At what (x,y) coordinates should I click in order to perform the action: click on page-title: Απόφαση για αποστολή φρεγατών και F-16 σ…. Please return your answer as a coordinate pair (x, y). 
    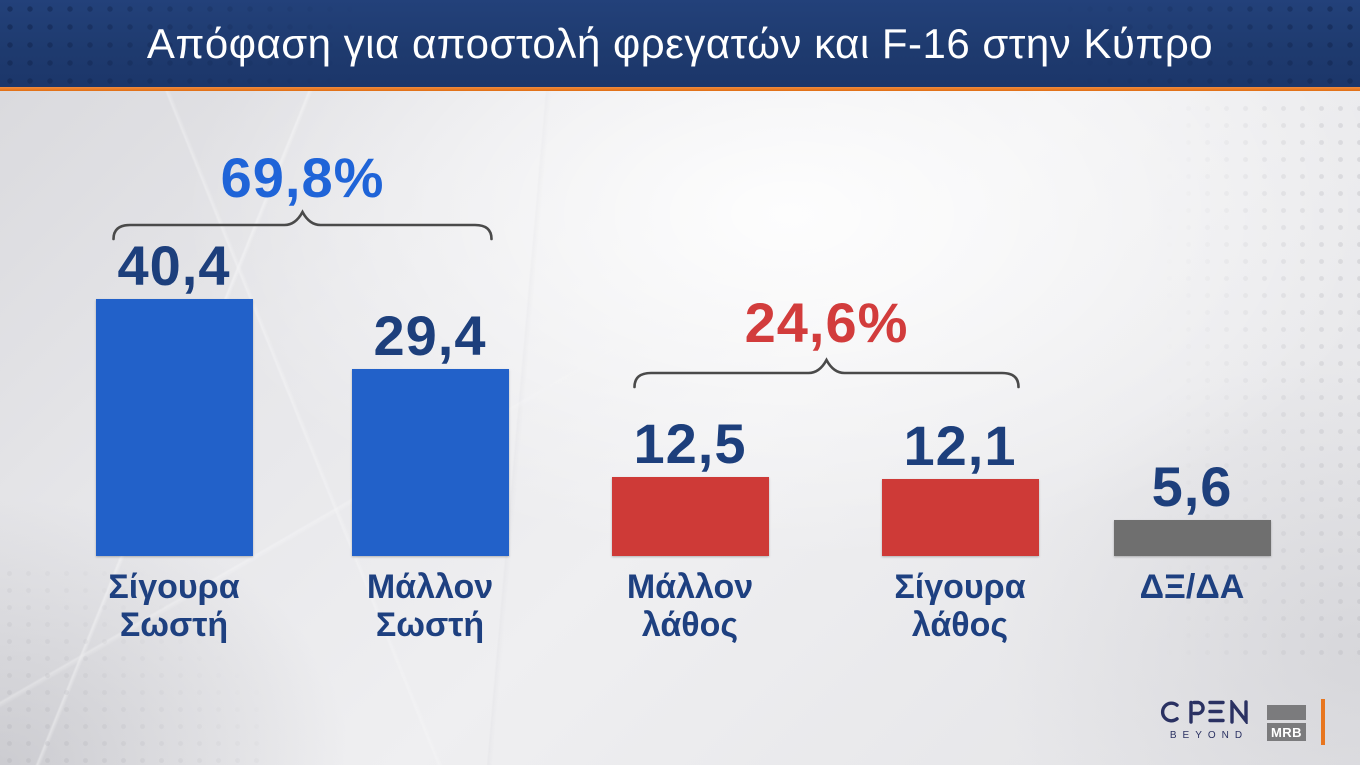
    Looking at the image, I should click on (680, 43).